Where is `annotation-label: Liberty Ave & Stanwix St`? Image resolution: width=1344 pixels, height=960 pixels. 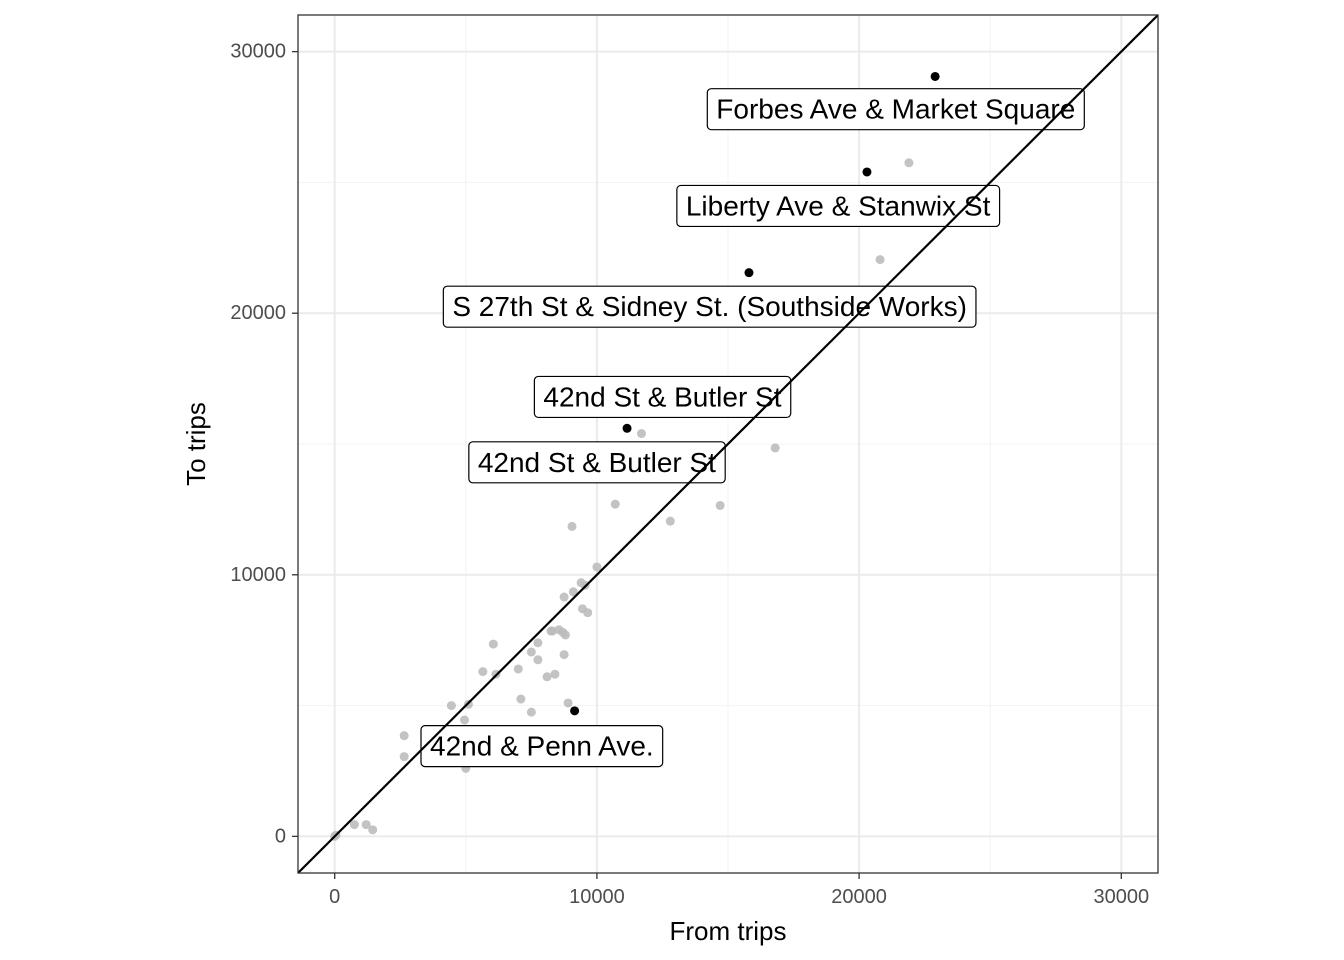
annotation-label: Liberty Ave & Stanwix St is located at coordinates (838, 206).